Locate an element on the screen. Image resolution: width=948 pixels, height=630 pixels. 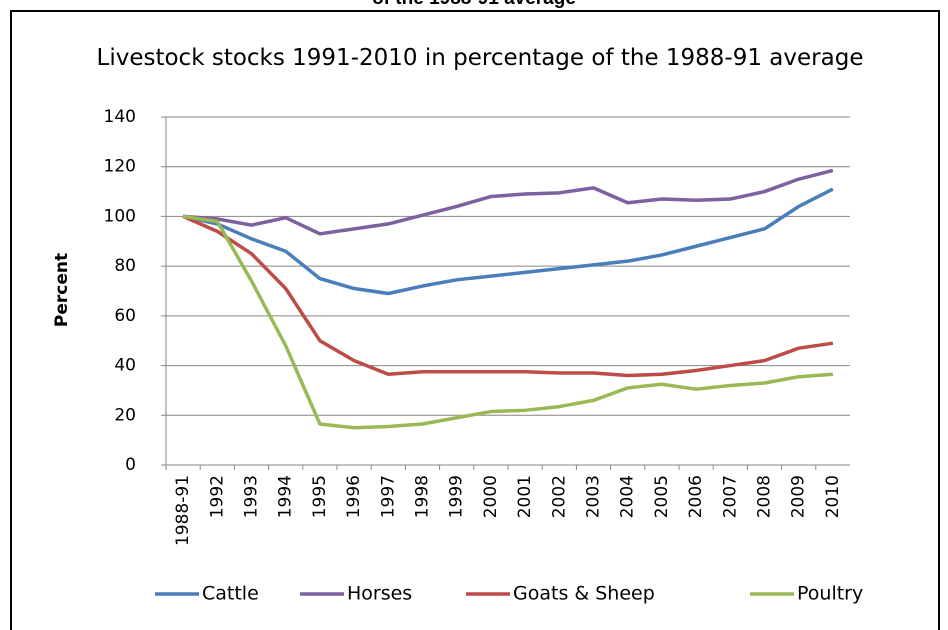
y-tick-label: 40 is located at coordinates (125, 366).